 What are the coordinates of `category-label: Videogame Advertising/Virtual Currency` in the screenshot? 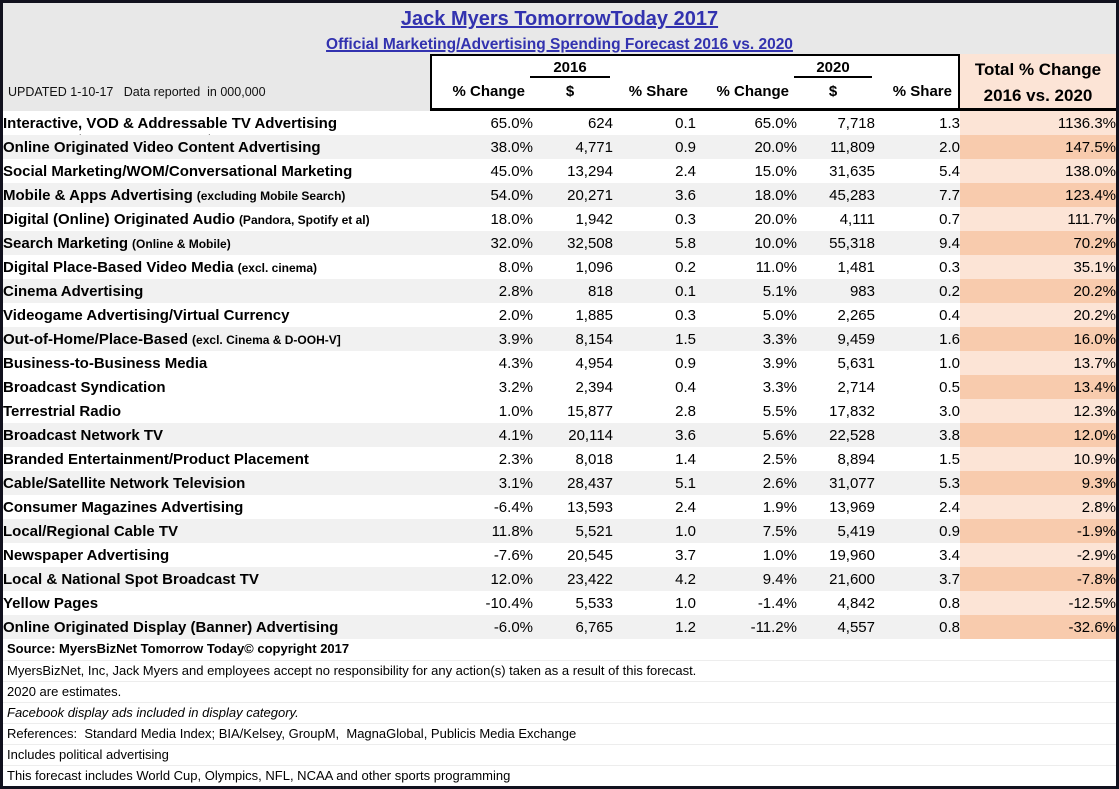 It's located at (146, 315).